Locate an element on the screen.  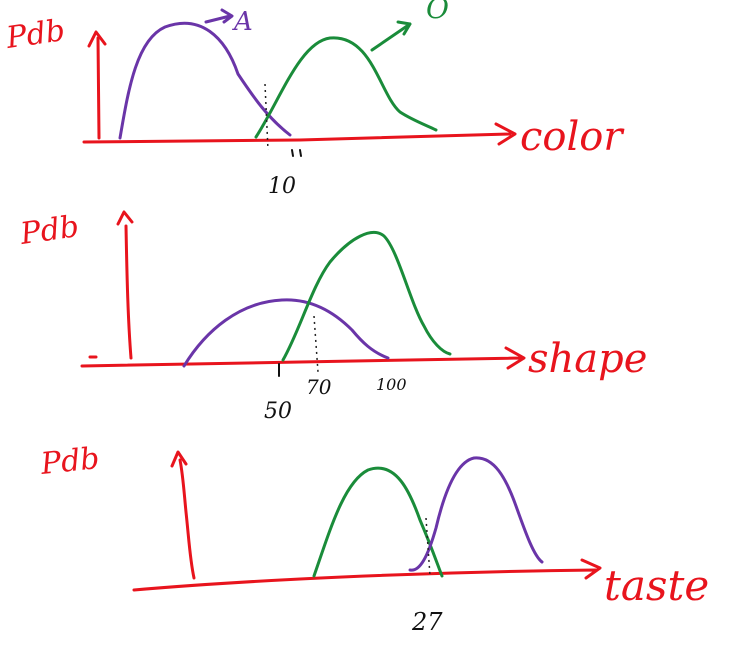
panel-color-y-axis is located at coordinates (97, 85).